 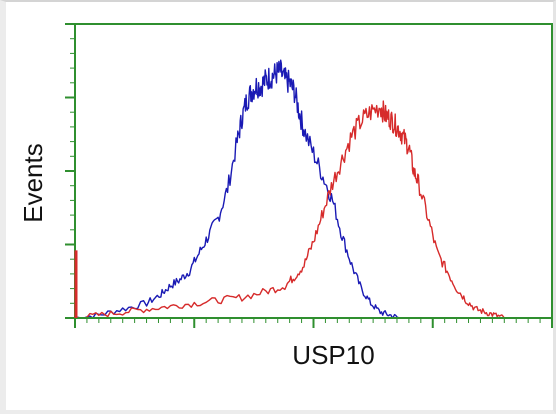 What do you see at coordinates (33, 183) in the screenshot?
I see `y-axis-label: Events` at bounding box center [33, 183].